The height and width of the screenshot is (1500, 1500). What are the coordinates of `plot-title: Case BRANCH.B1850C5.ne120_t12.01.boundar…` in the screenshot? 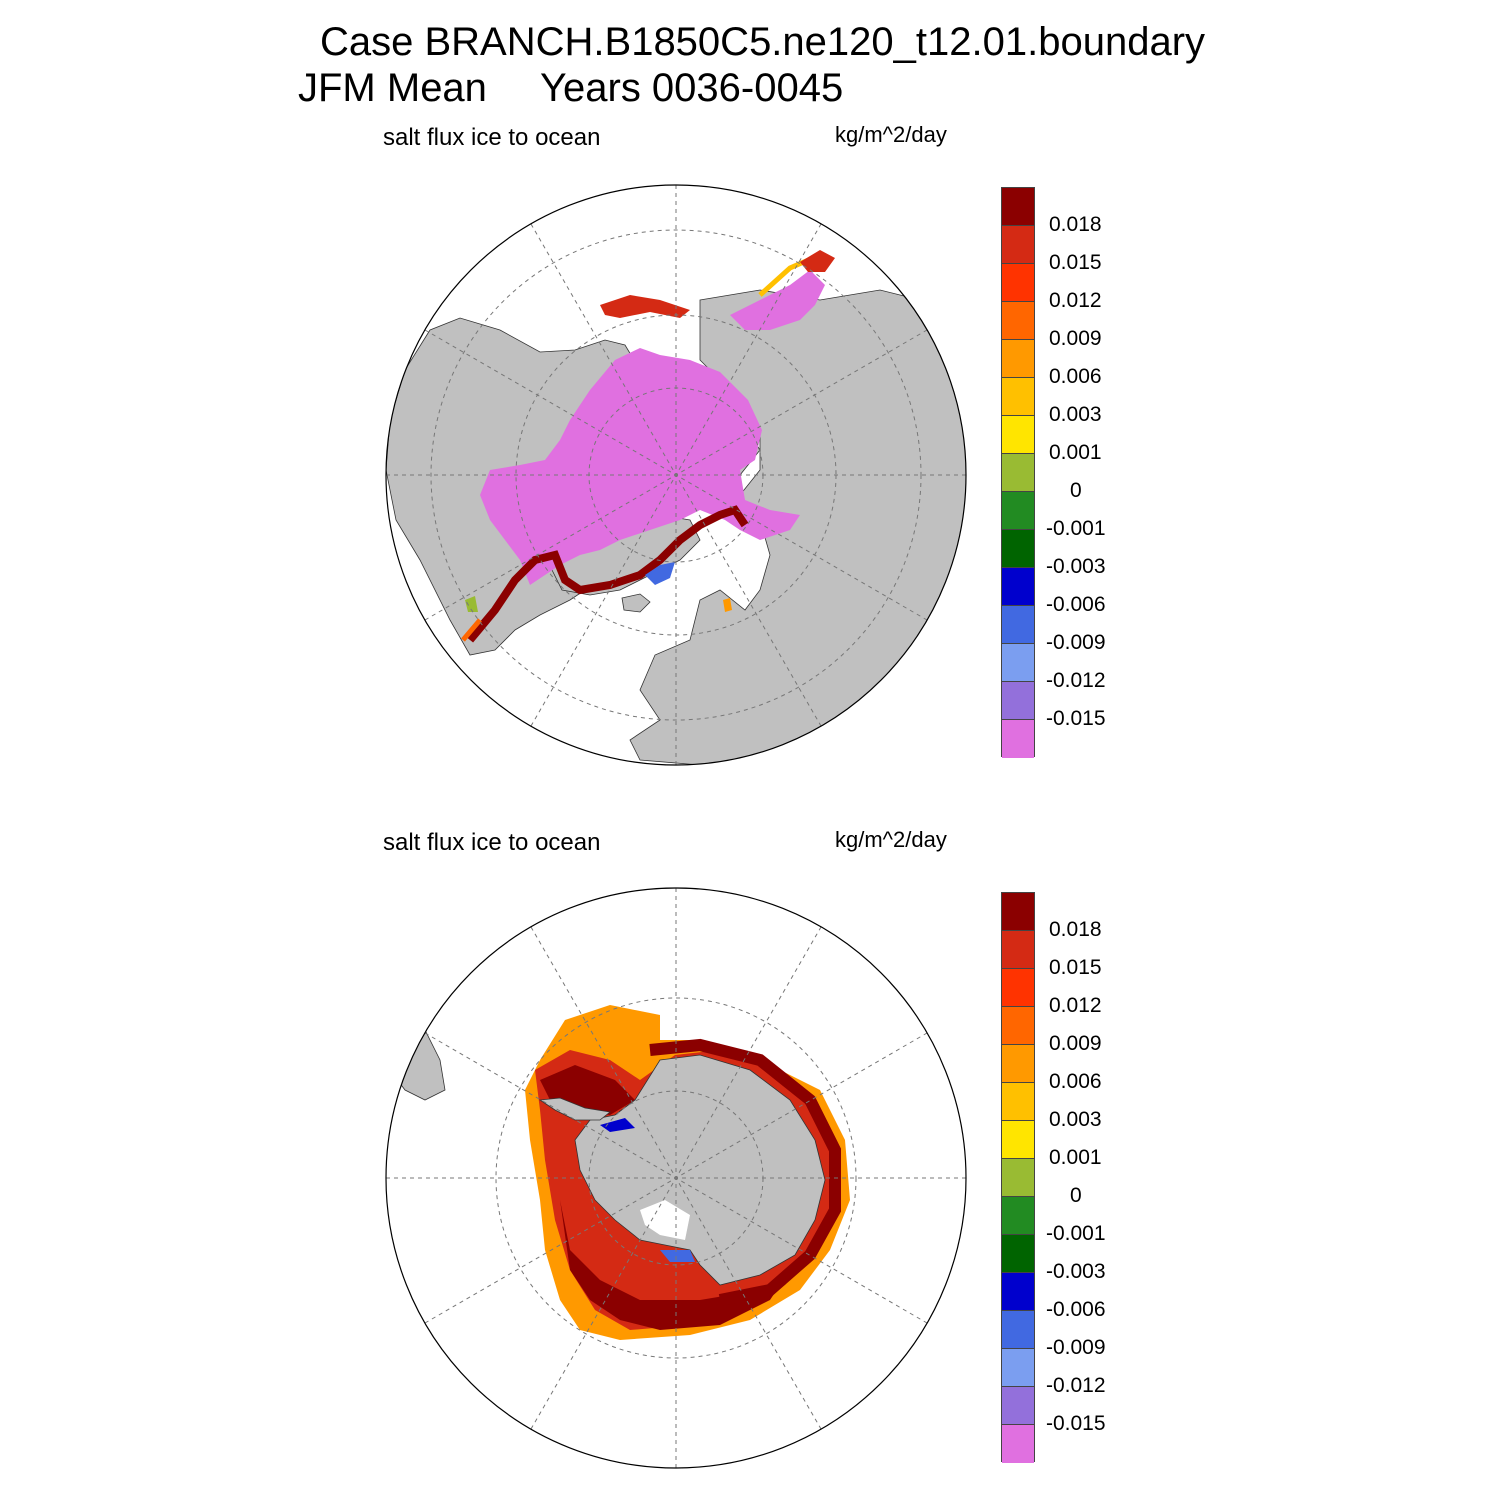 It's located at (763, 42).